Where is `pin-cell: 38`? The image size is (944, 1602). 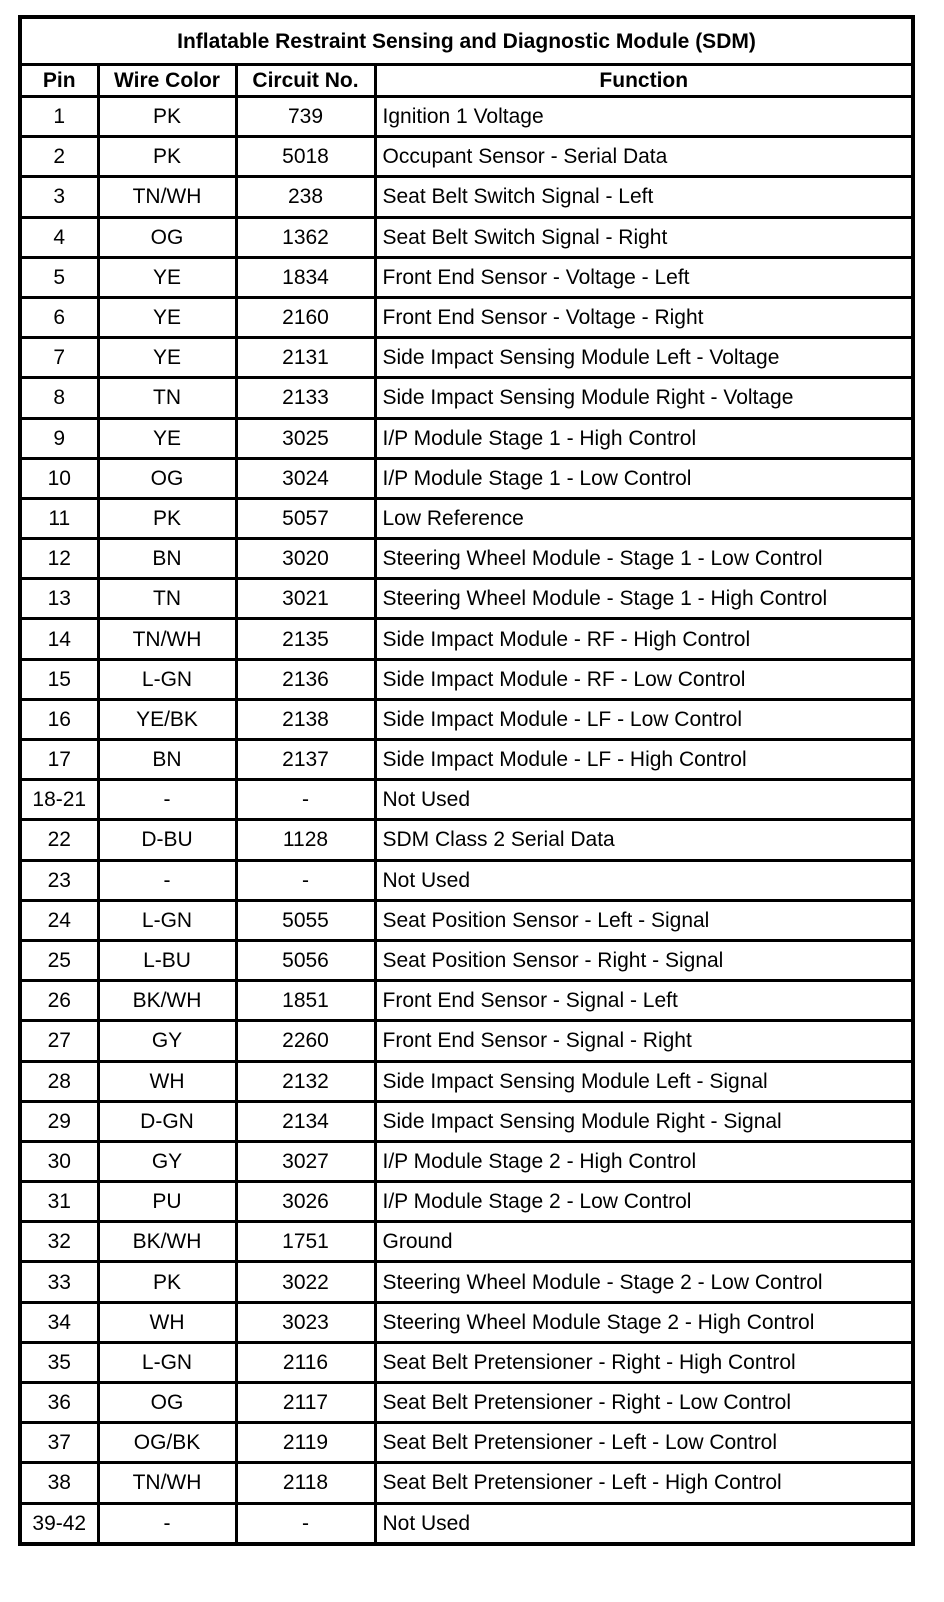 pin-cell: 38 is located at coordinates (59, 1483).